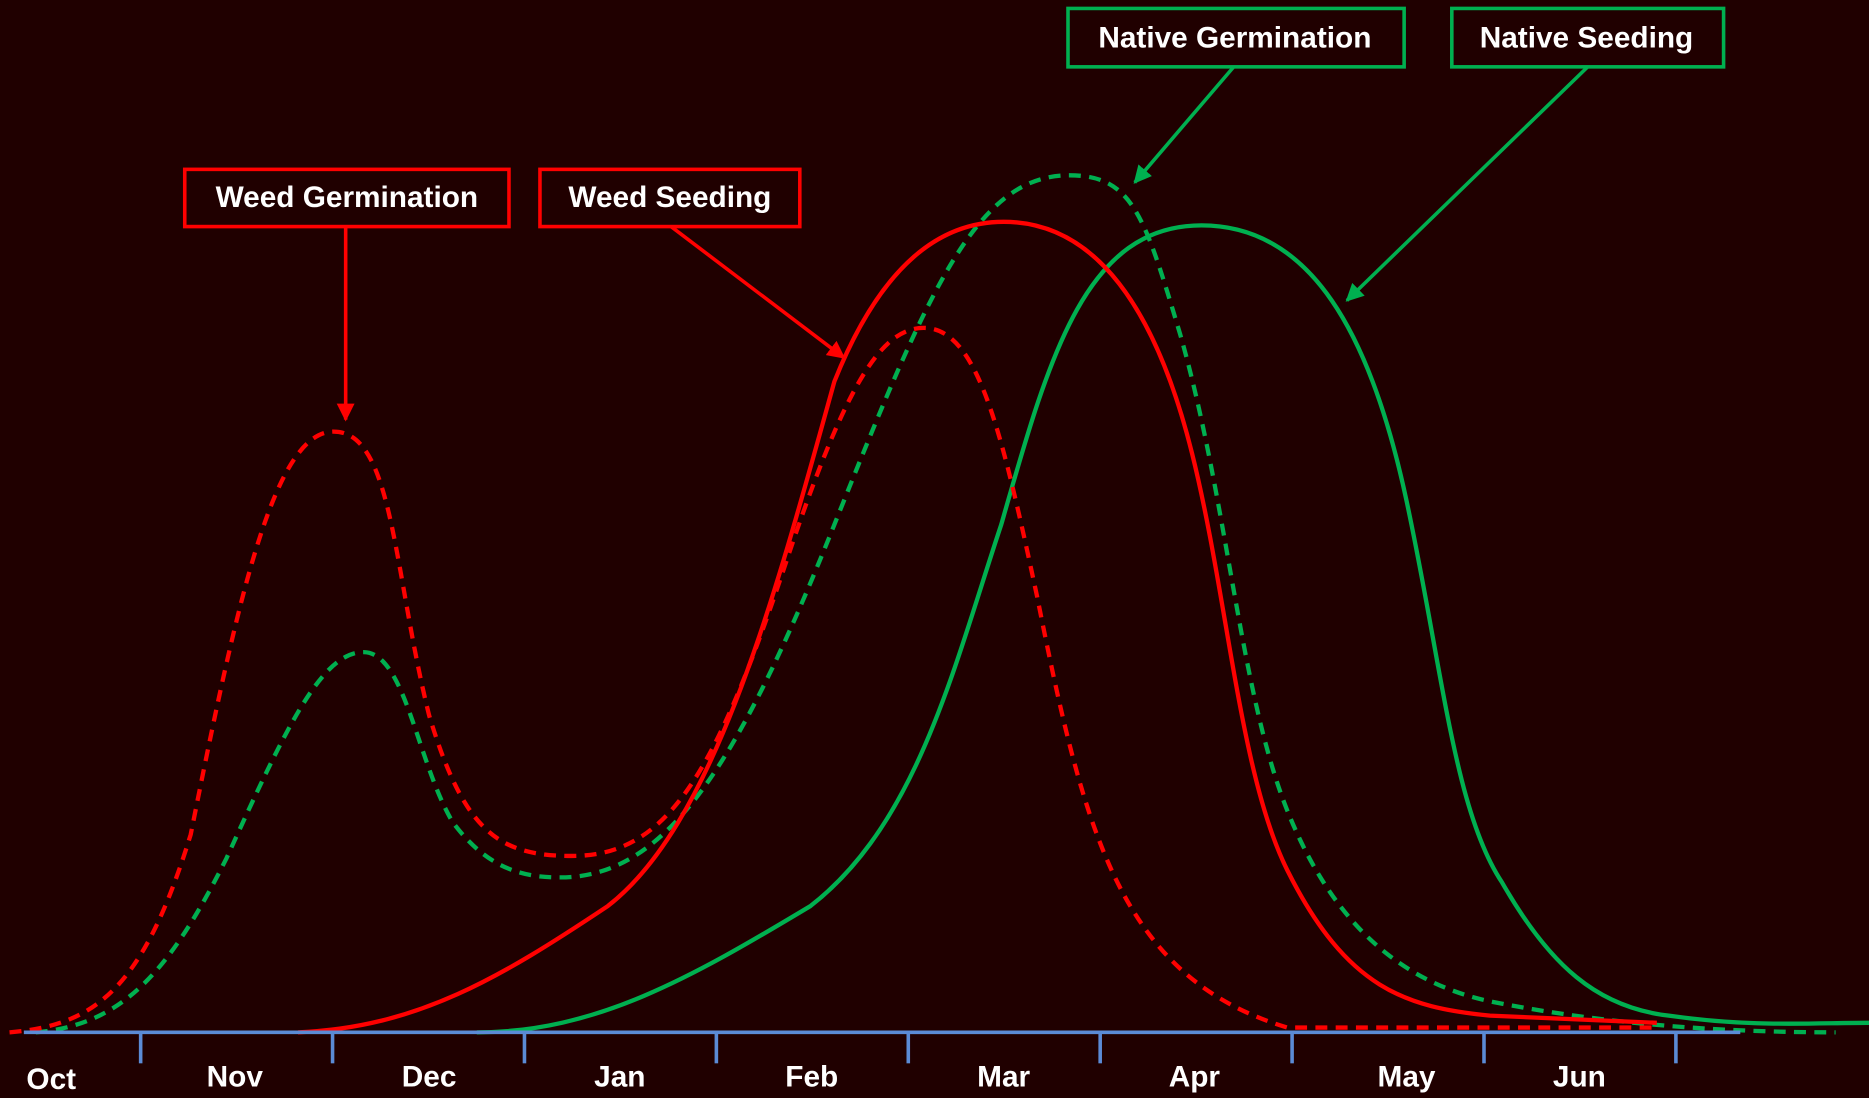 Image resolution: width=1869 pixels, height=1098 pixels. What do you see at coordinates (1587, 37) in the screenshot?
I see `callout-label: Native Seeding` at bounding box center [1587, 37].